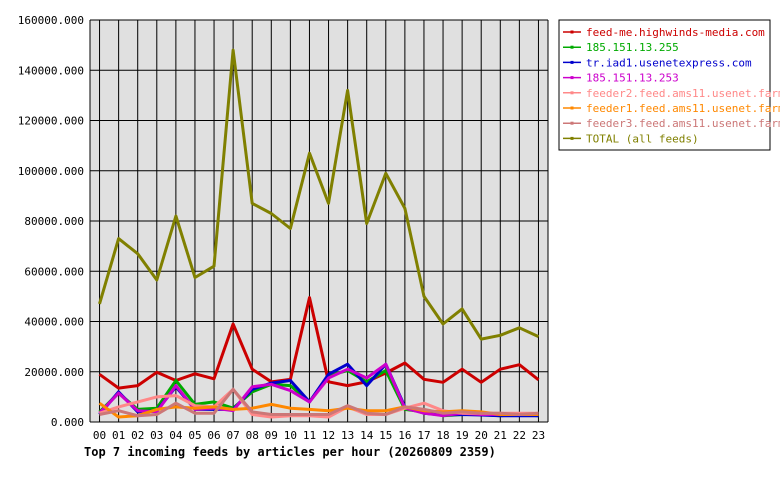  Describe the element at coordinates (462, 435) in the screenshot. I see `x-tick-label: 19` at that location.